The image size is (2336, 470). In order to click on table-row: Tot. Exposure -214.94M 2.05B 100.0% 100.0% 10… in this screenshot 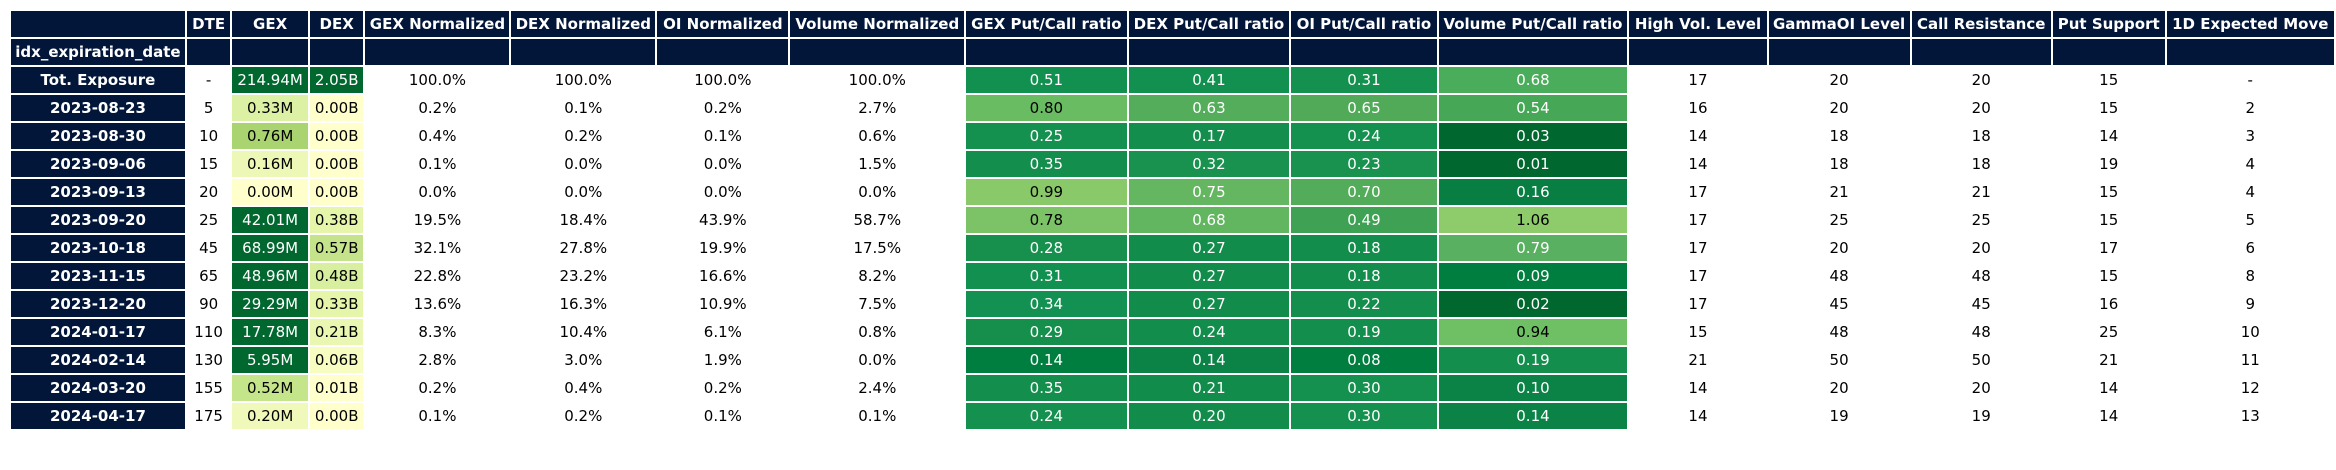, I will do `click(1172, 80)`.